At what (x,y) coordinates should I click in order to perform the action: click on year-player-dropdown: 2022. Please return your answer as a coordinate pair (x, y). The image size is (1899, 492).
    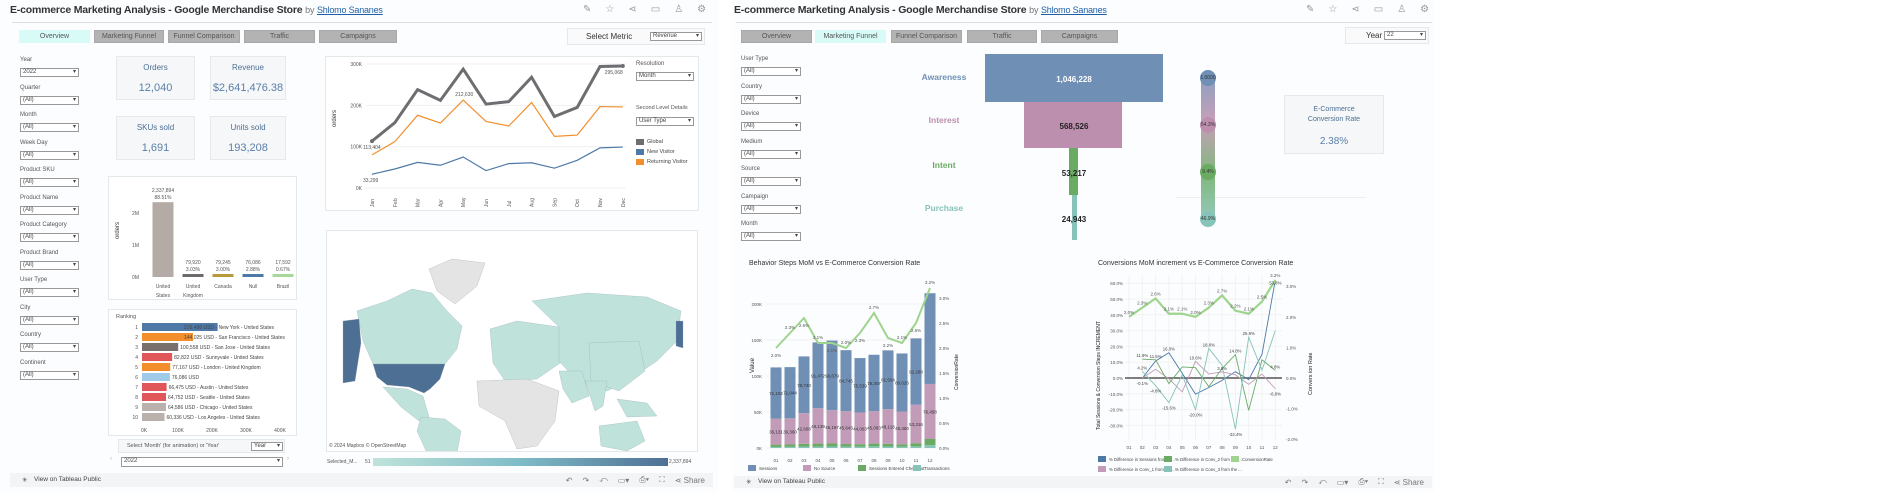
    Looking at the image, I should click on (202, 462).